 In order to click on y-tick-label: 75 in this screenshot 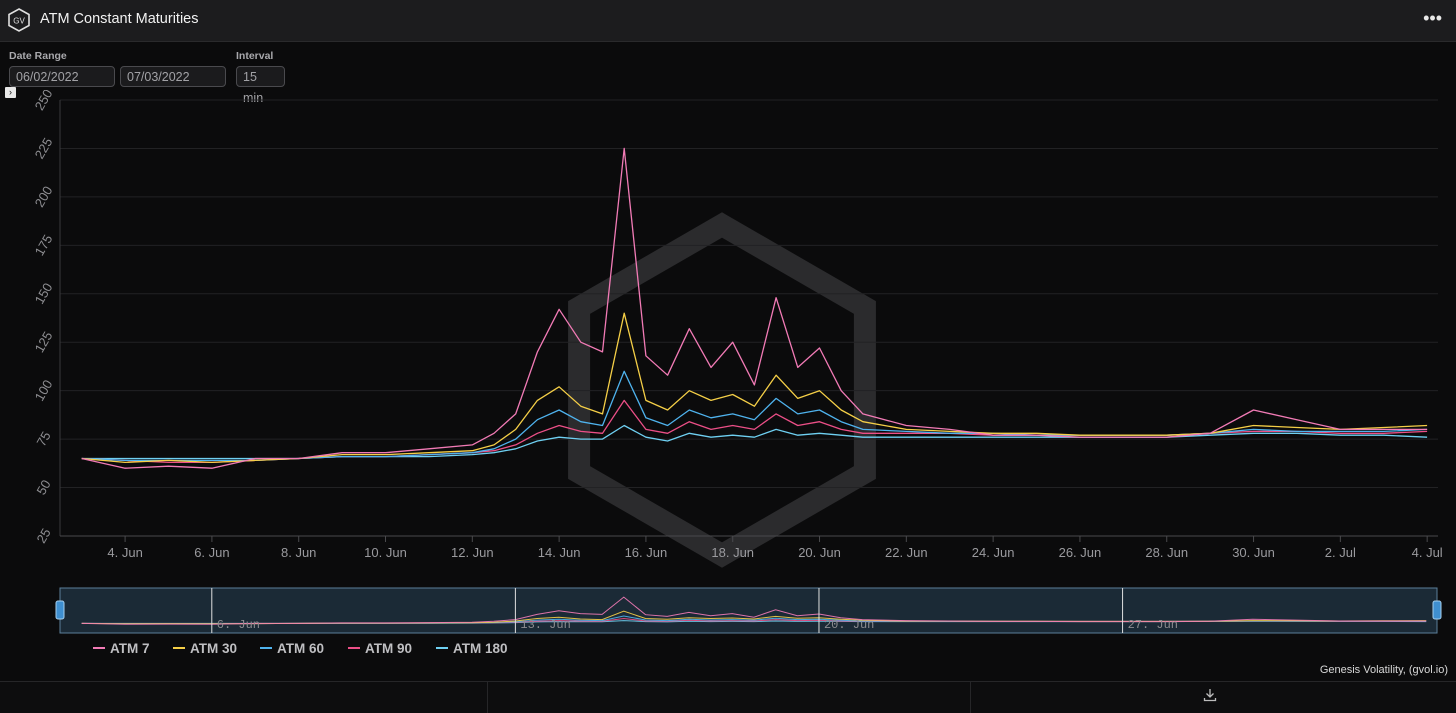, I will do `click(43, 439)`.